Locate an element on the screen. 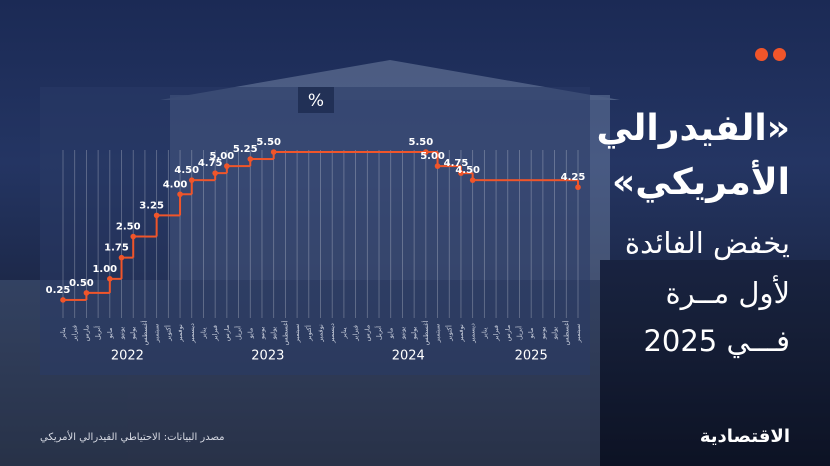 The image size is (830, 466). brand-logo: الاقتصادية is located at coordinates (744, 436).